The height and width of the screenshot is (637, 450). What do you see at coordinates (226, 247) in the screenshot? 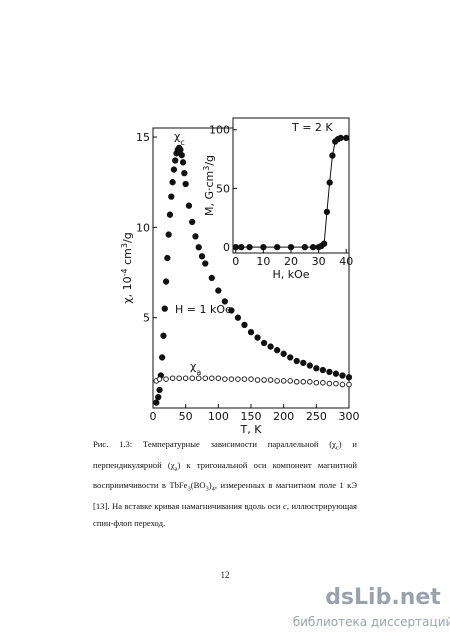
I see `y-tick-label: 0` at bounding box center [226, 247].